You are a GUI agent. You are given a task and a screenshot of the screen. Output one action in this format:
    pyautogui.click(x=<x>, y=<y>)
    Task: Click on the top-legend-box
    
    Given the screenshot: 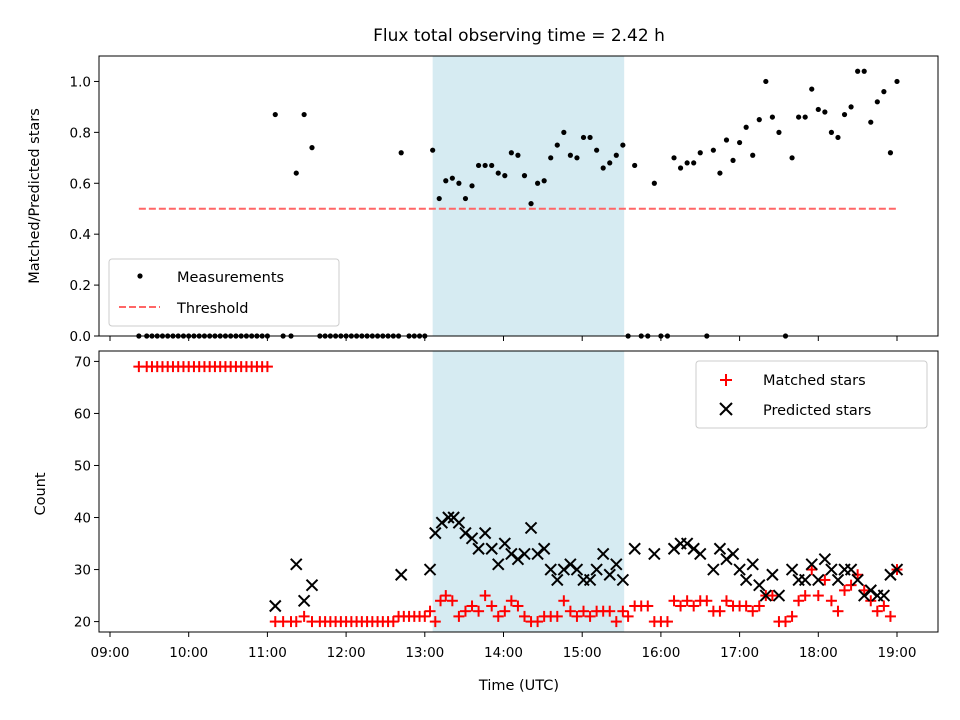 What is the action you would take?
    pyautogui.click(x=224, y=292)
    